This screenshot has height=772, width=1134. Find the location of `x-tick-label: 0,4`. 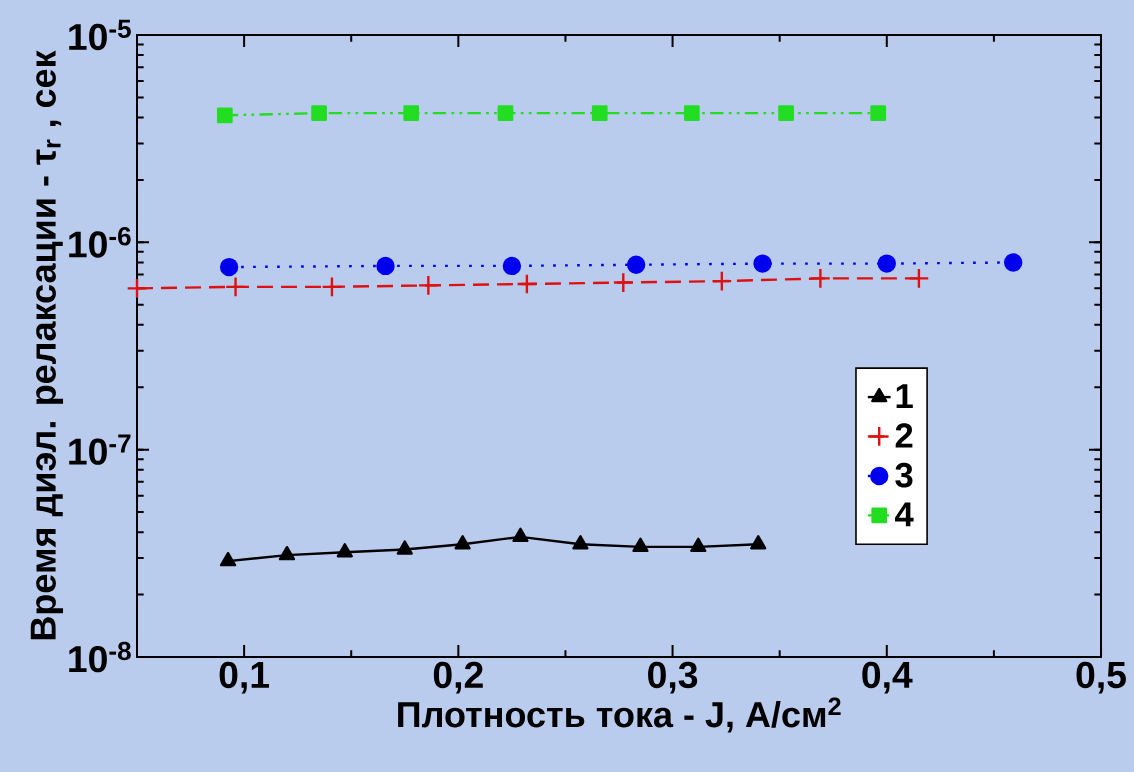

x-tick-label: 0,4 is located at coordinates (887, 677).